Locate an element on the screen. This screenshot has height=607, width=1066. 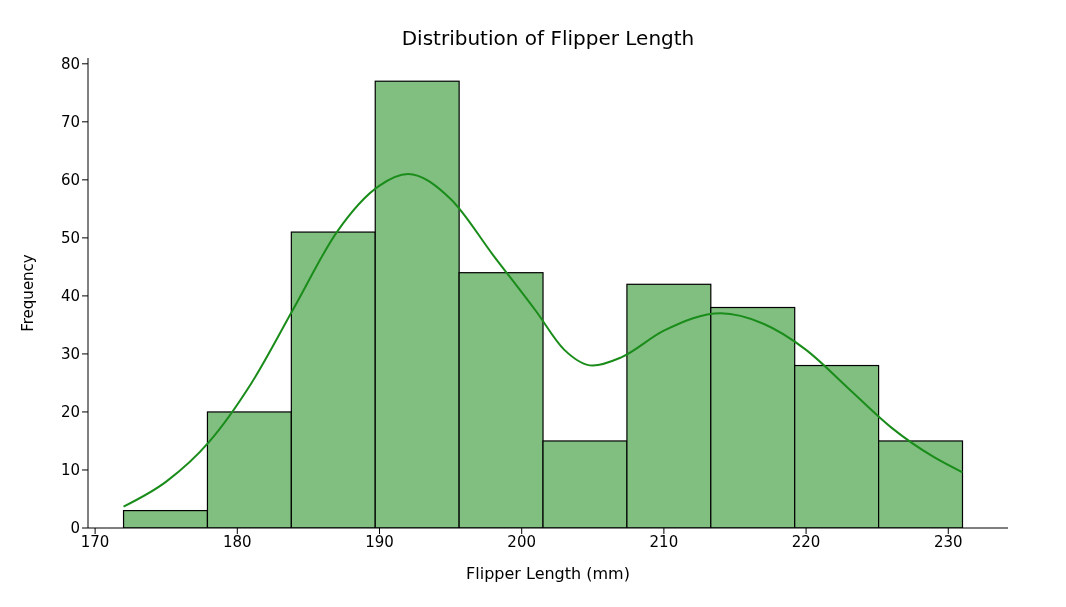
y-tick-label: 0 is located at coordinates (75, 528).